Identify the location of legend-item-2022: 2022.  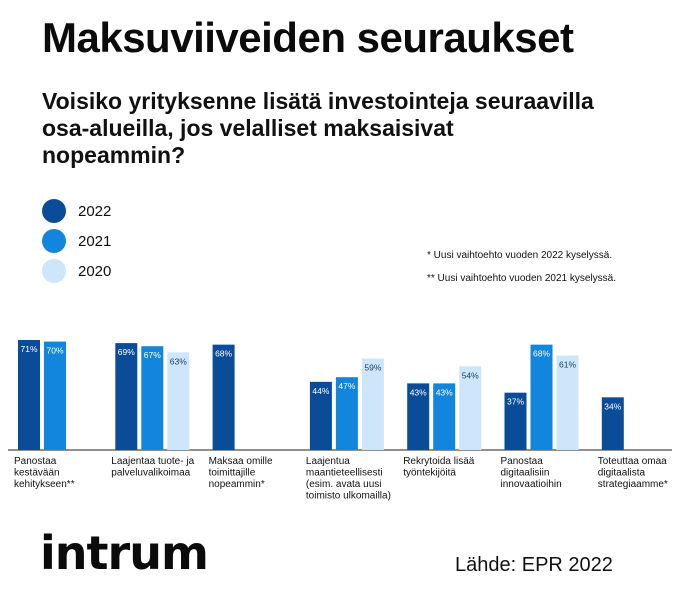
(76, 211).